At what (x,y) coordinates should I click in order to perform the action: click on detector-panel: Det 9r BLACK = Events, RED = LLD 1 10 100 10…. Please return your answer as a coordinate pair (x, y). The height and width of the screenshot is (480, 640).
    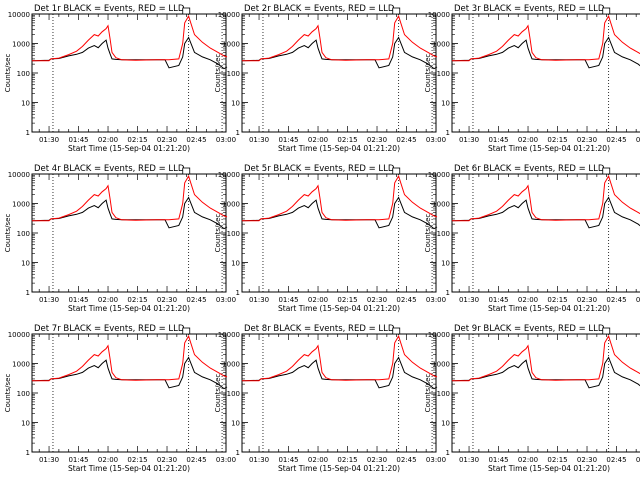
    Looking at the image, I should click on (532, 398).